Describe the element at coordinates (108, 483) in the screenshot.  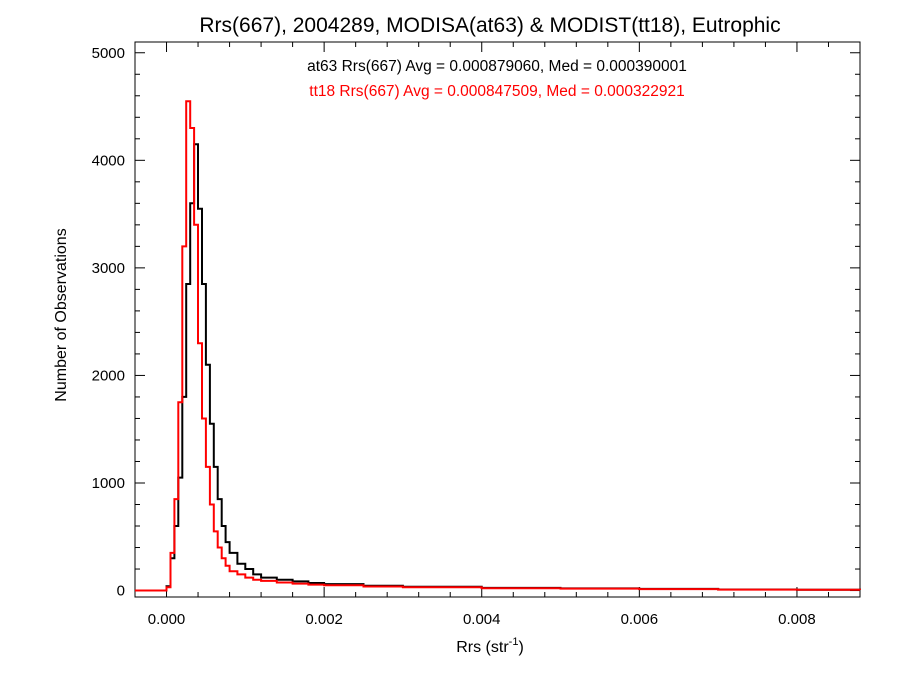
I see `y-tick-label: 1000` at that location.